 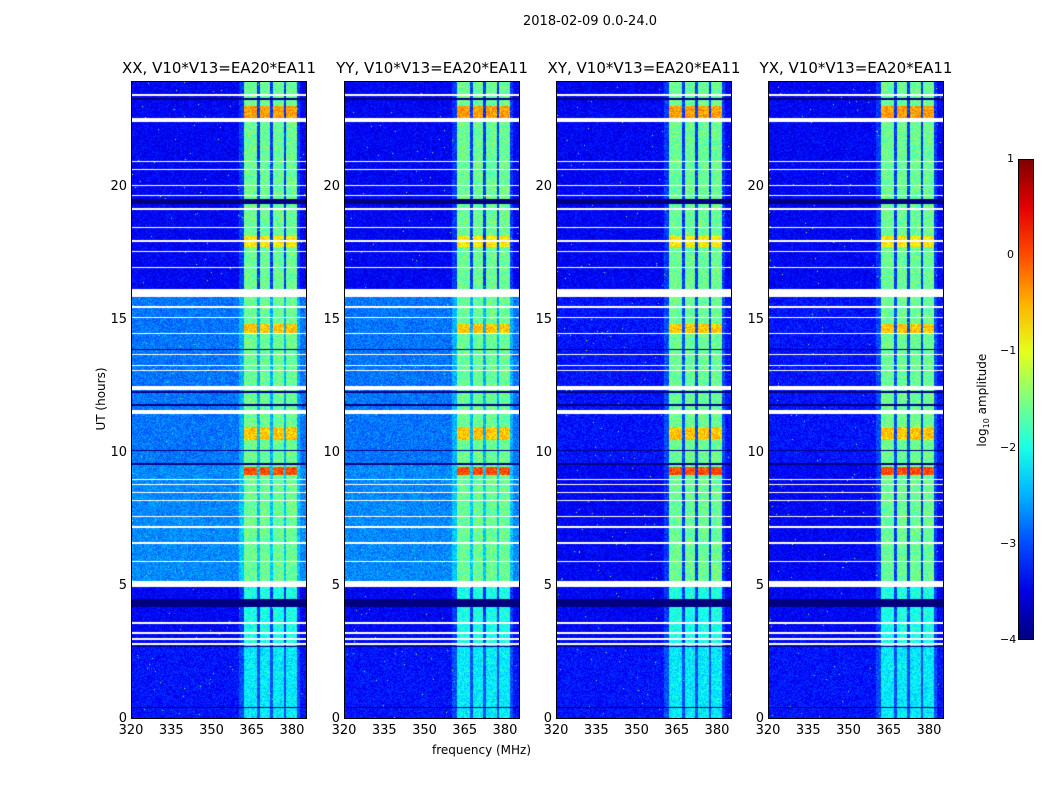 I want to click on panel-title: YX, V10*V13=EA20*EA11, so click(x=856, y=68).